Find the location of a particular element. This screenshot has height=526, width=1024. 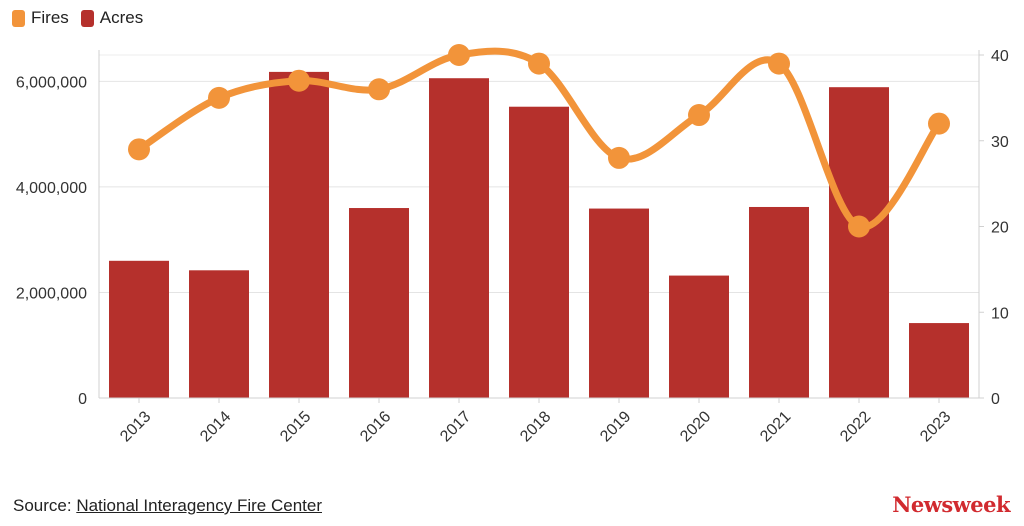

source-link: National Interagency Fire Center is located at coordinates (199, 505).